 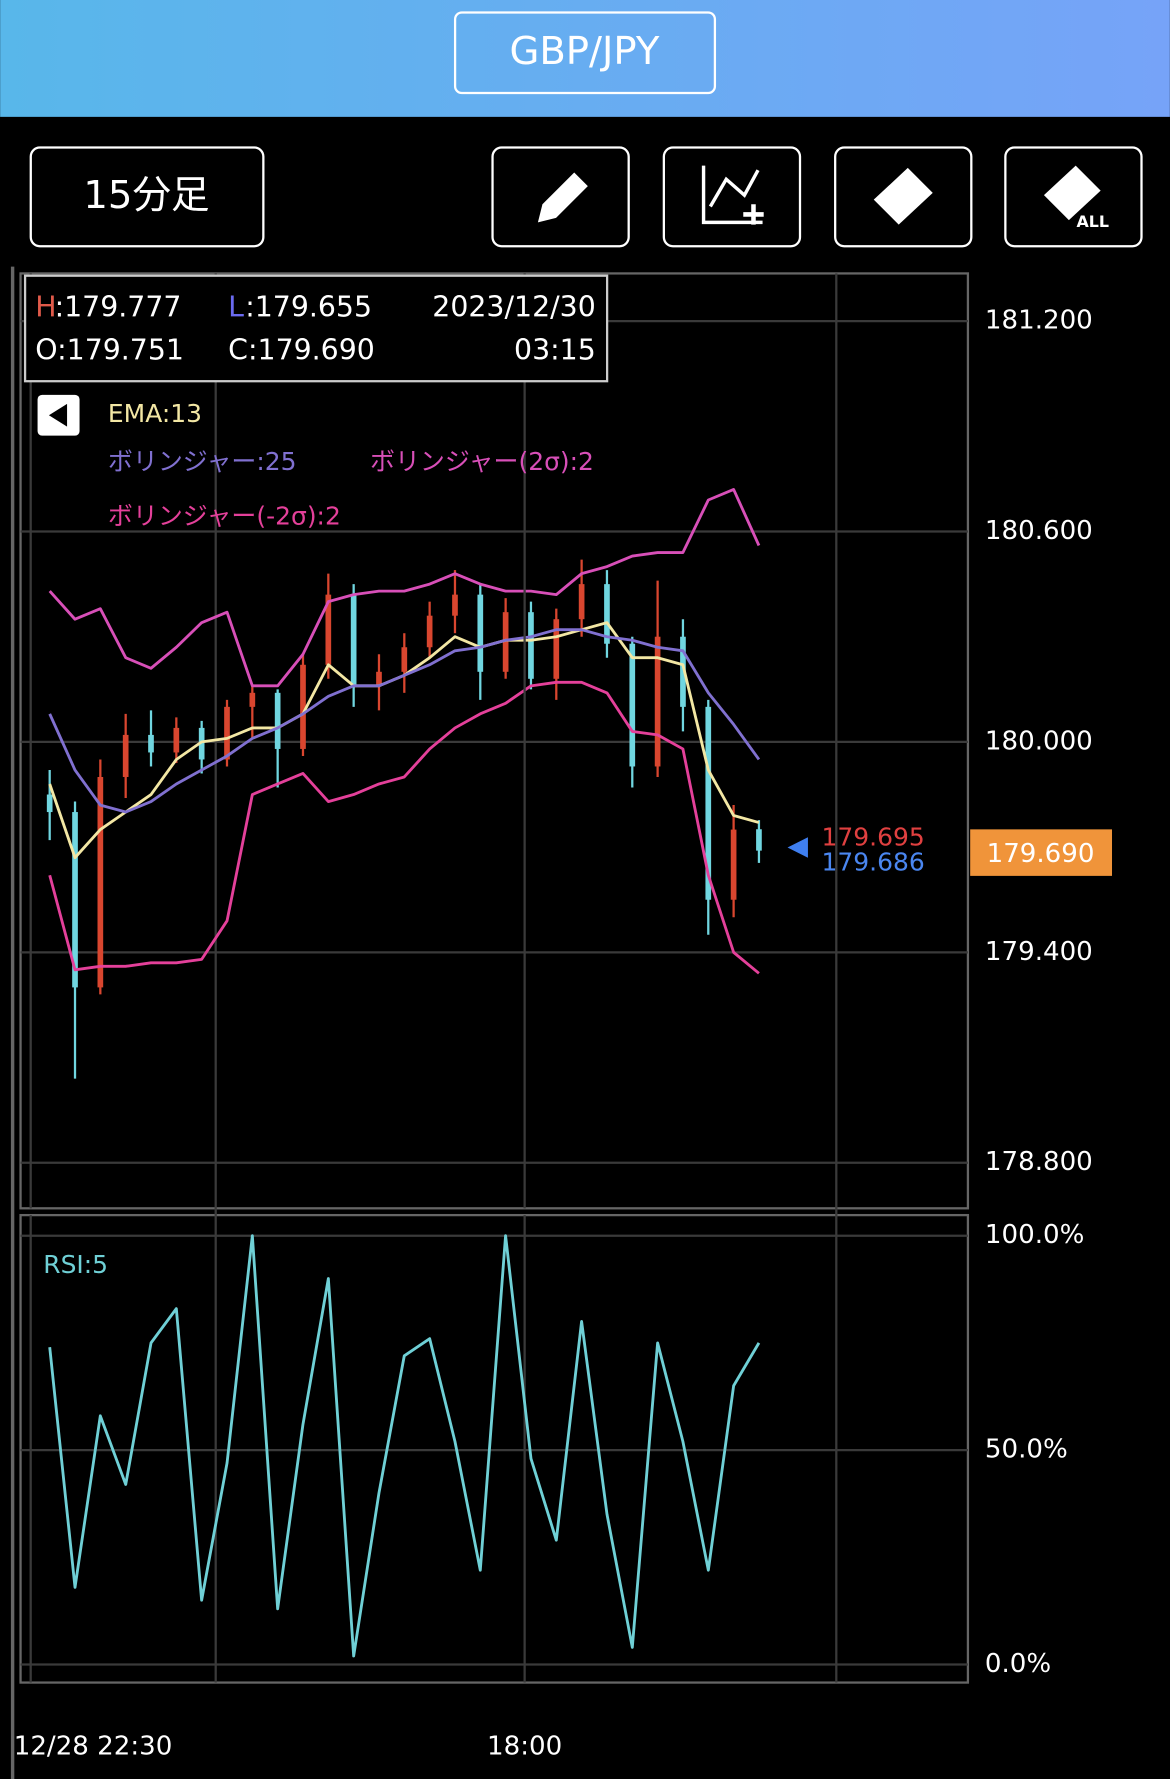 I want to click on open-value: O:179.751, so click(x=109, y=350).